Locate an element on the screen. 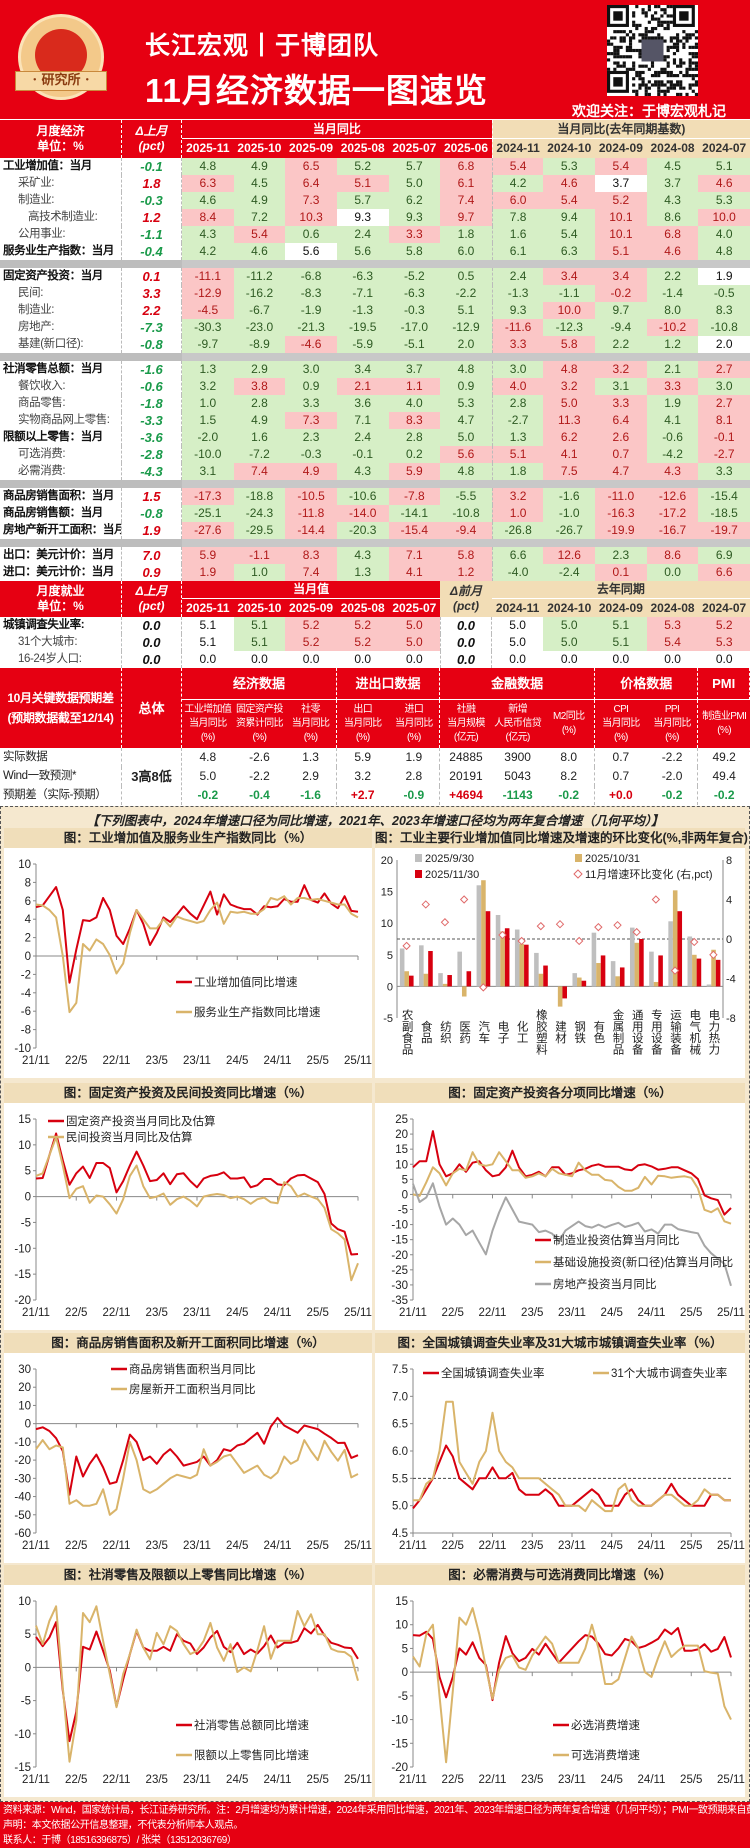 The height and width of the screenshot is (1848, 750). header-label-2: 单位：% is located at coordinates (60, 146).